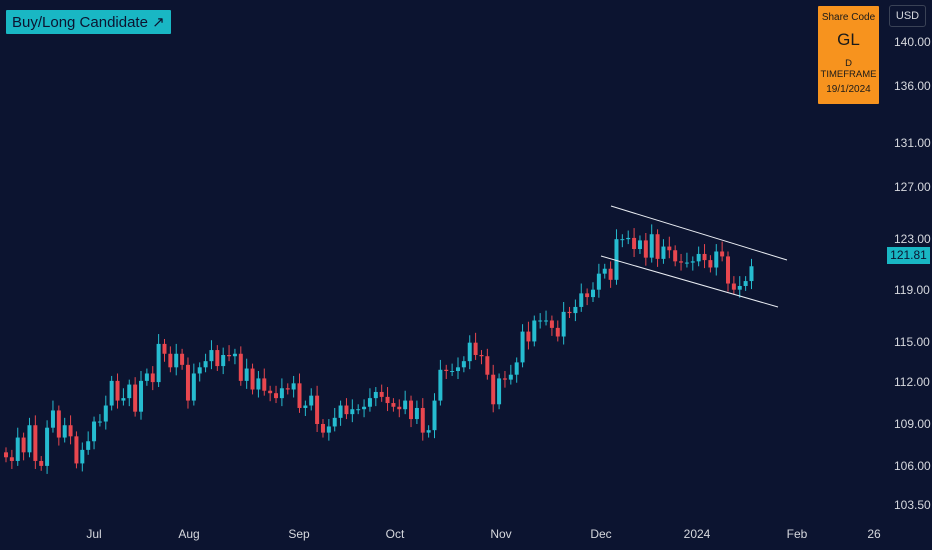  Describe the element at coordinates (848, 17) in the screenshot. I see `info-box-title: Share Code` at that location.